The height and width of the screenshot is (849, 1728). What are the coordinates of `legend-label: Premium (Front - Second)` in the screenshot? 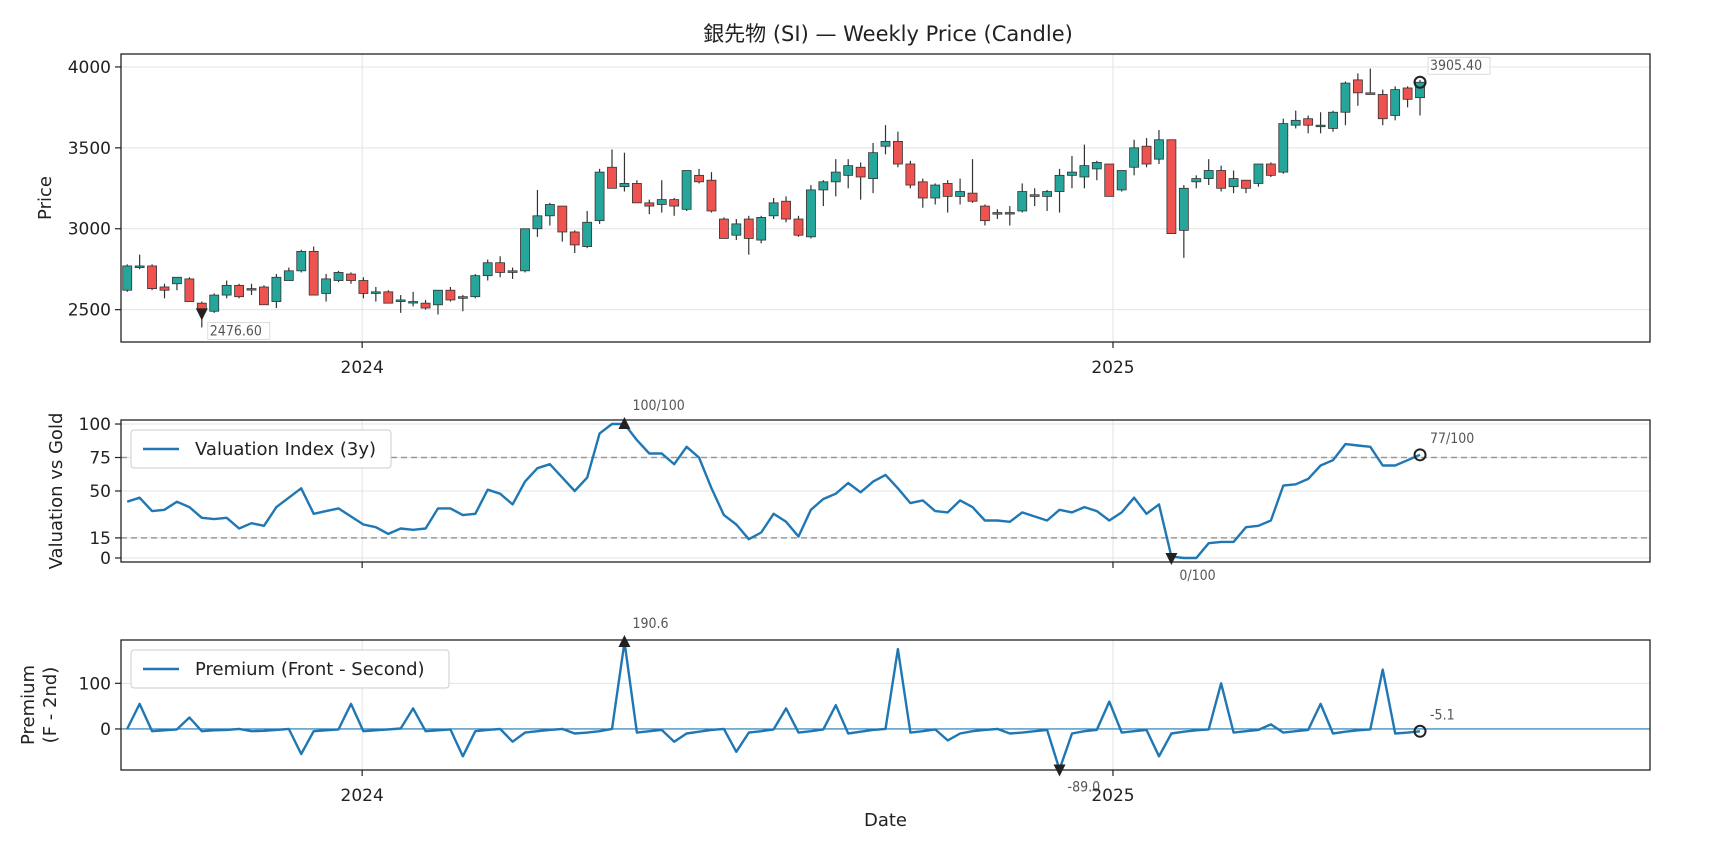 It's located at (310, 669).